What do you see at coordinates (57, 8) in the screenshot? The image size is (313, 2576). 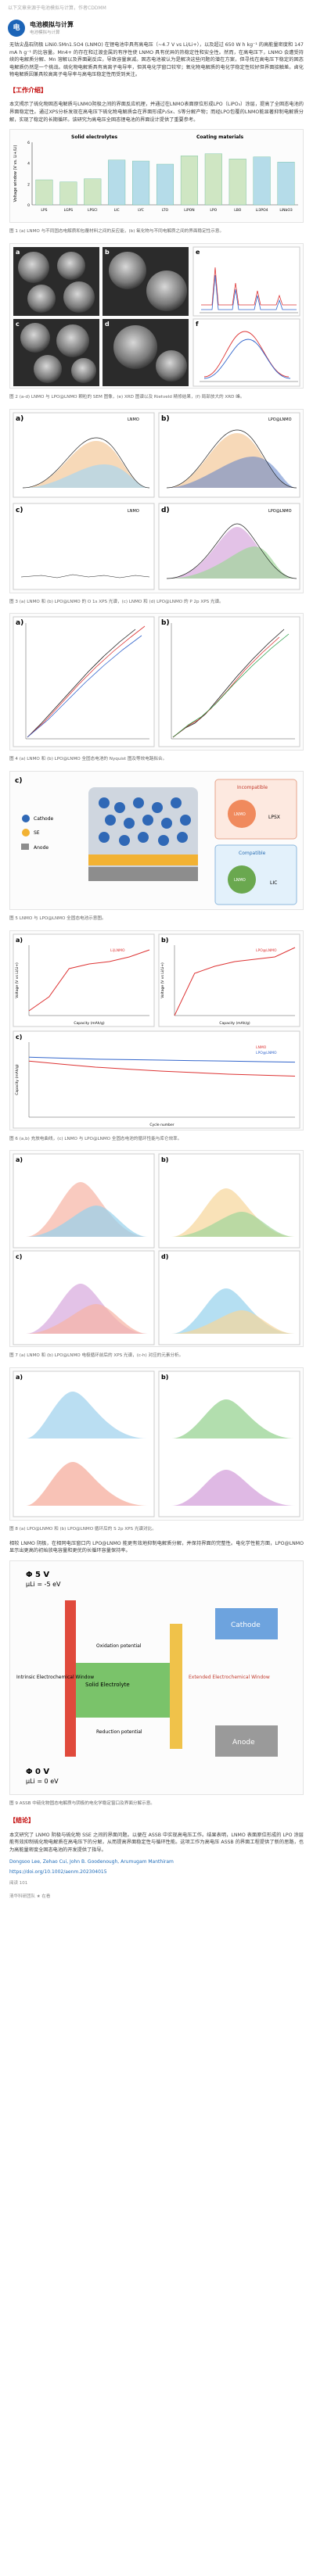 I see `breadcrumb: 以下文章来源于电池模拟与计算，作者CDDMM` at bounding box center [57, 8].